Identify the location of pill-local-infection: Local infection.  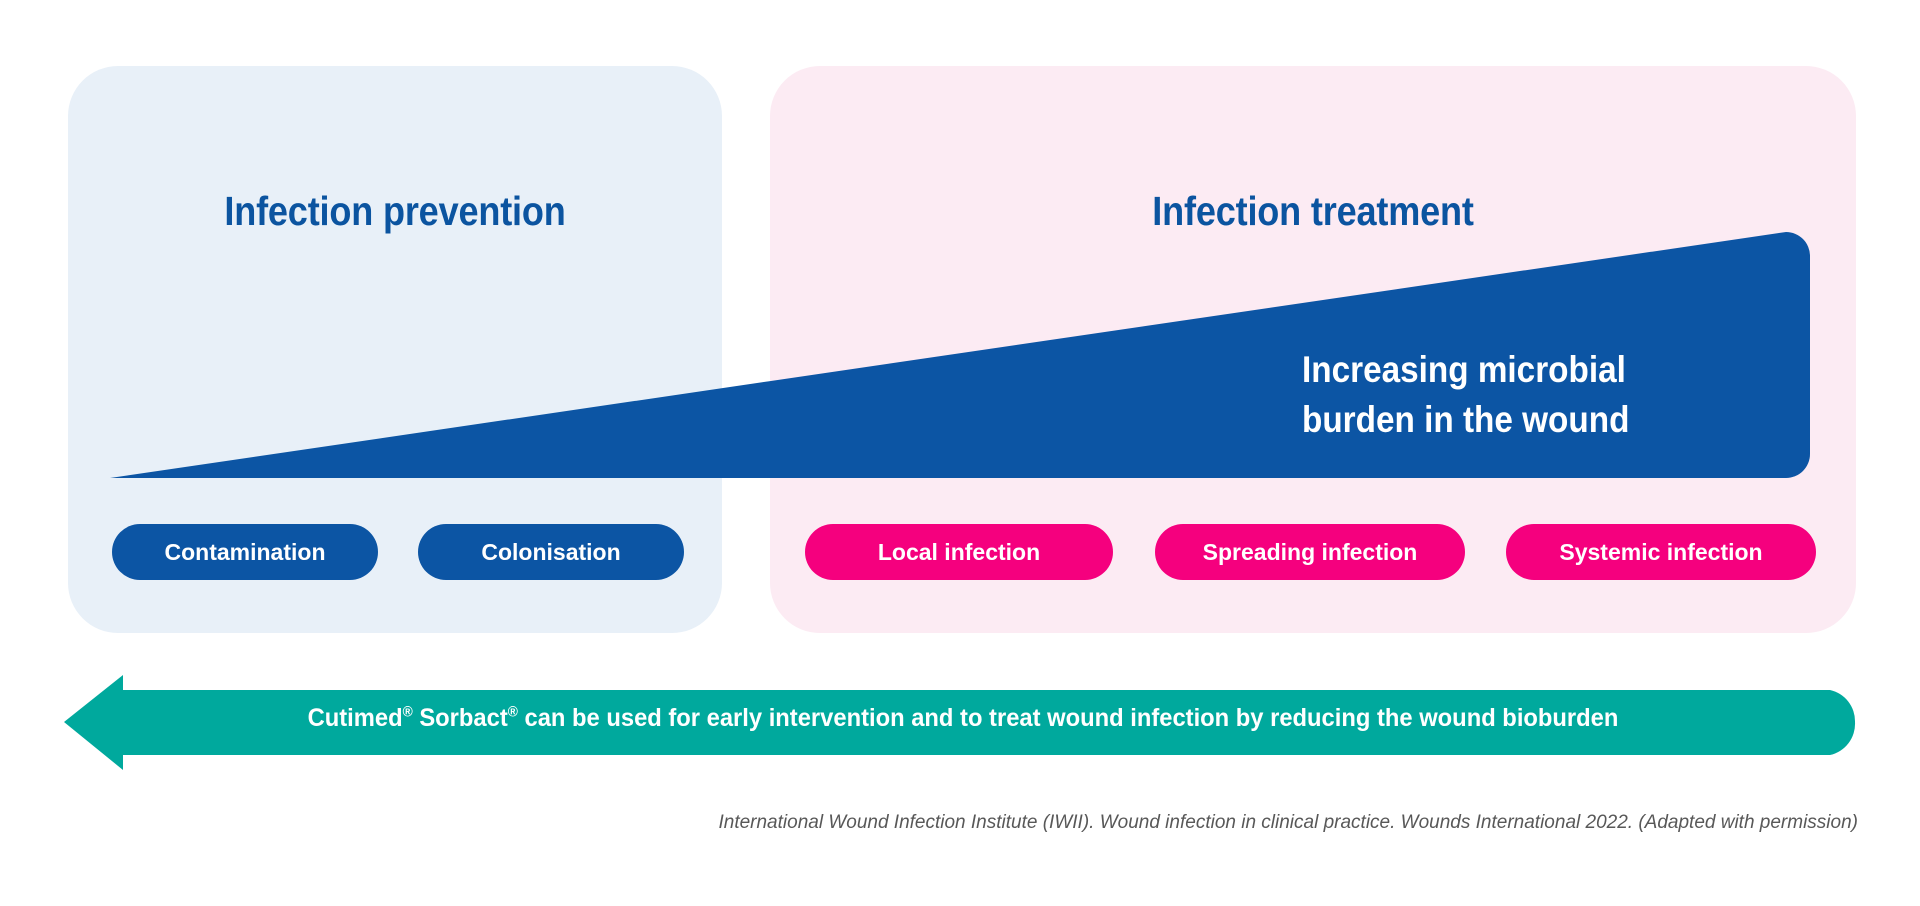
(959, 552).